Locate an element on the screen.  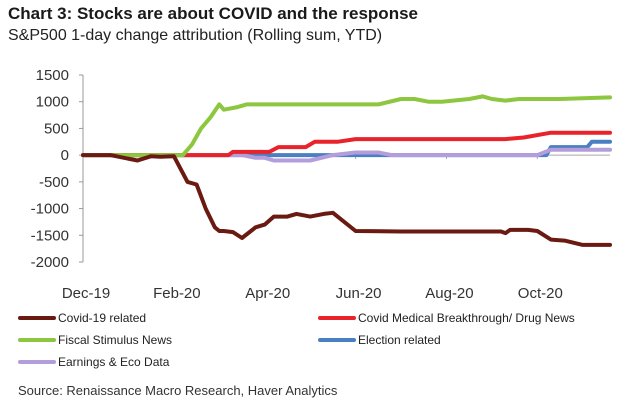
y-tick-label: -1500 is located at coordinates (50, 235).